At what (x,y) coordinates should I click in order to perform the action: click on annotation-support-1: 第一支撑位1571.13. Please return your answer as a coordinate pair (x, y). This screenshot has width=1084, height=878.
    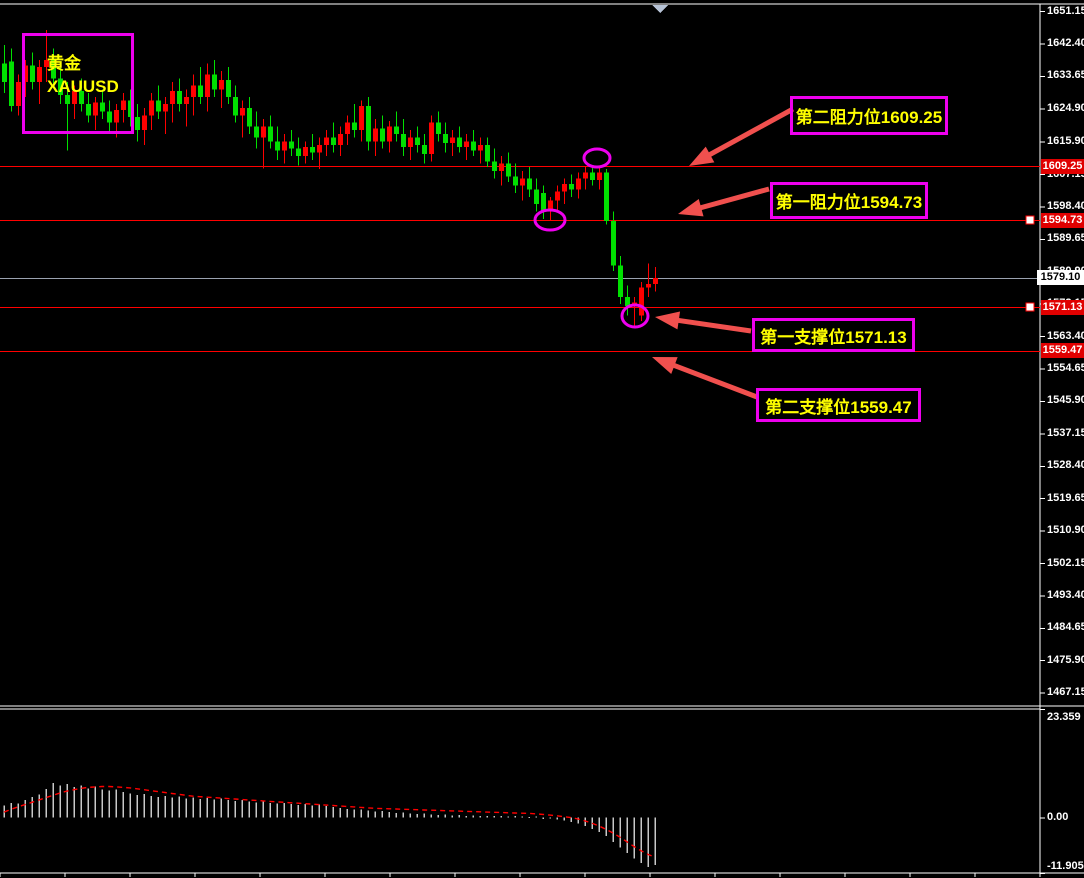
    Looking at the image, I should click on (833, 335).